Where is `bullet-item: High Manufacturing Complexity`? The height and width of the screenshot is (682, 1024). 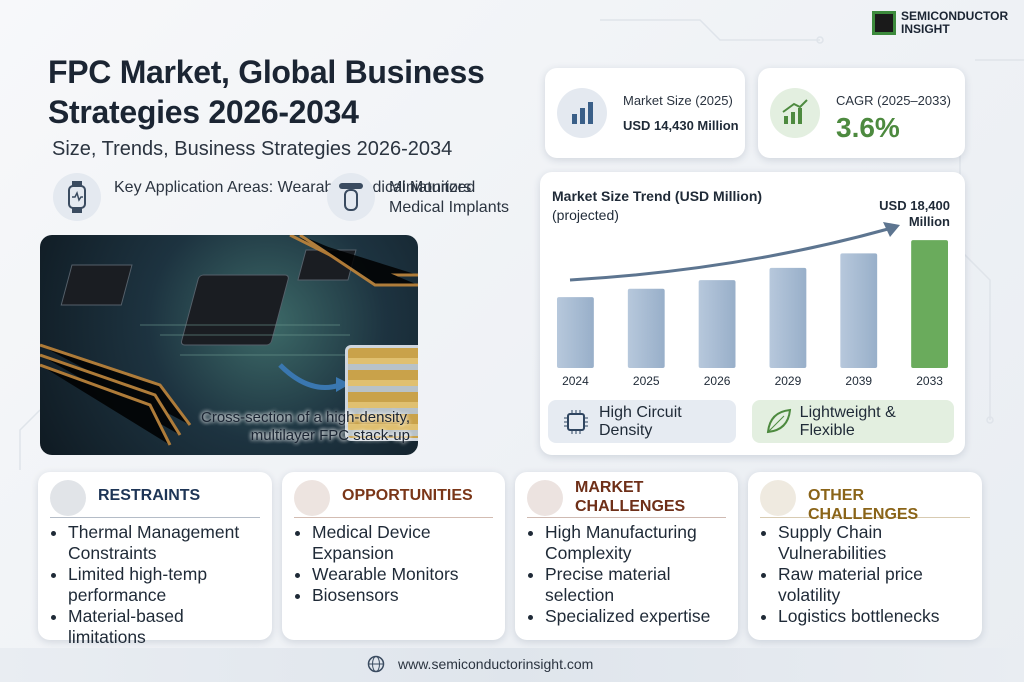 bullet-item: High Manufacturing Complexity is located at coordinates (636, 543).